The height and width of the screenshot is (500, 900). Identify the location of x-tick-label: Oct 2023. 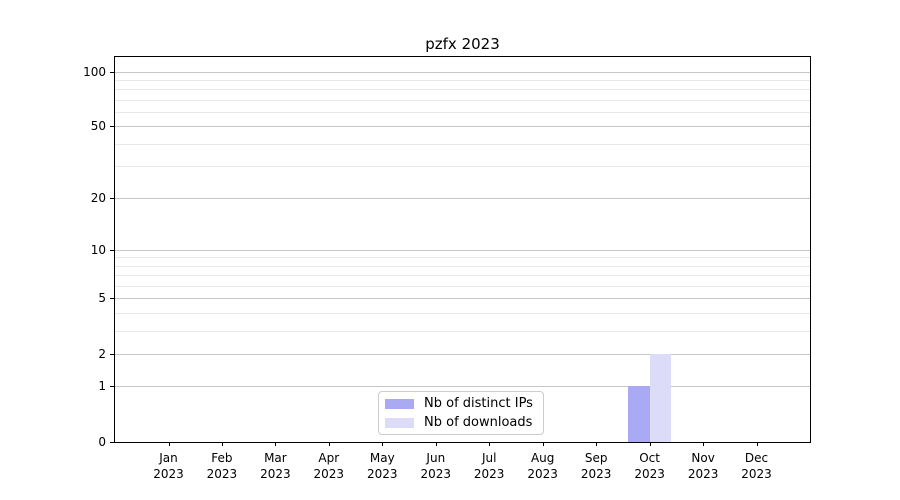
(649, 466).